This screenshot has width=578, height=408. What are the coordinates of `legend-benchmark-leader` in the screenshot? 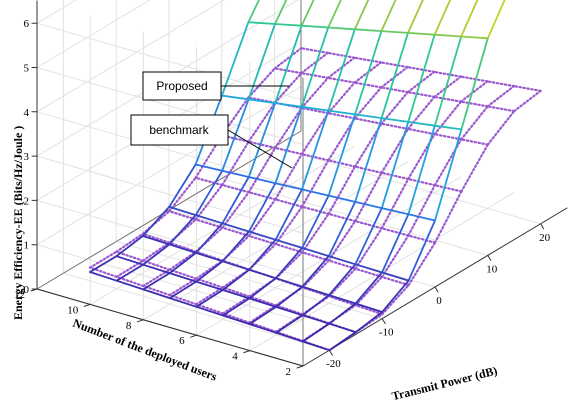 It's located at (260, 149).